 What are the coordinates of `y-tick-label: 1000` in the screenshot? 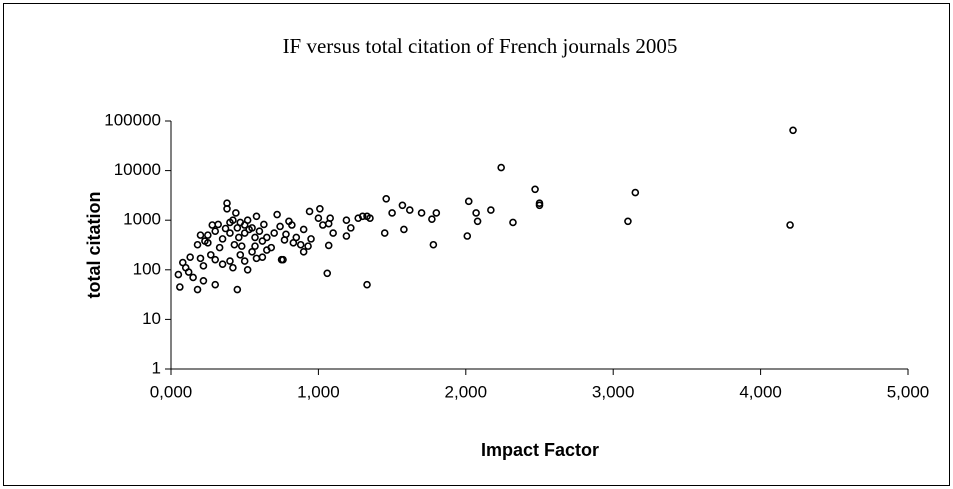 It's located at (142, 219).